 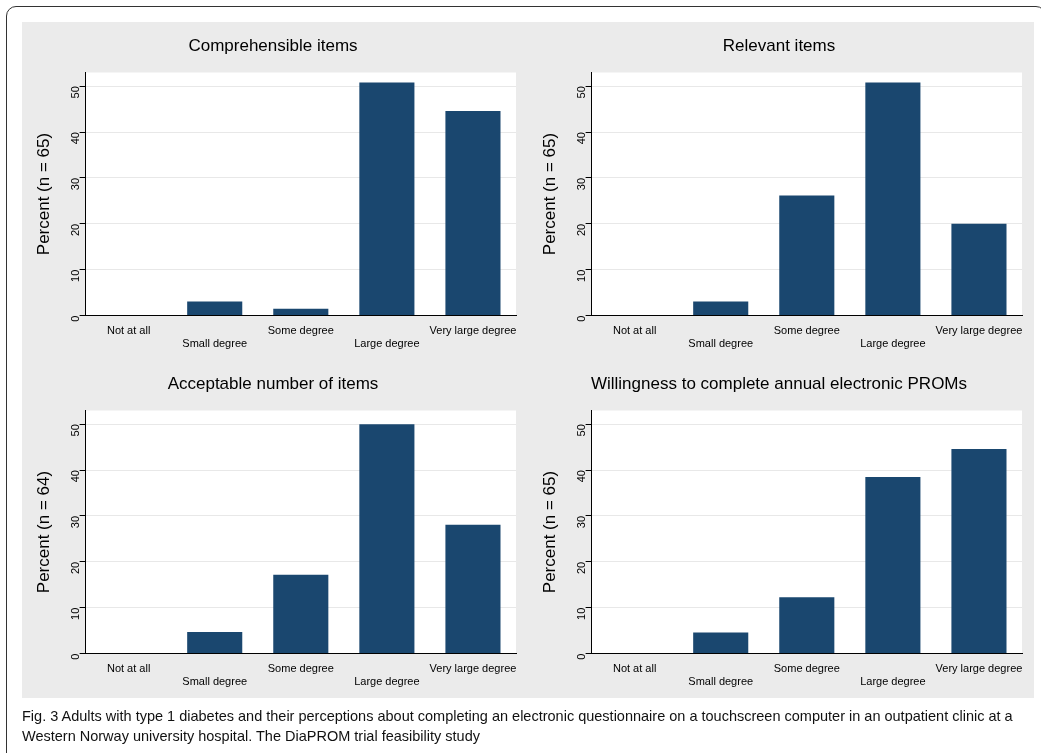 I want to click on chart-title: Acceptable number of items, so click(x=273, y=383).